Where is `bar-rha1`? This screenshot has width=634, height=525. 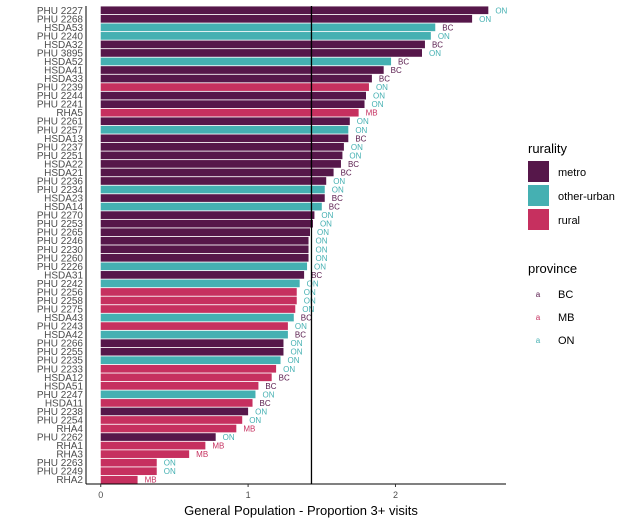 bar-rha1 is located at coordinates (153, 445).